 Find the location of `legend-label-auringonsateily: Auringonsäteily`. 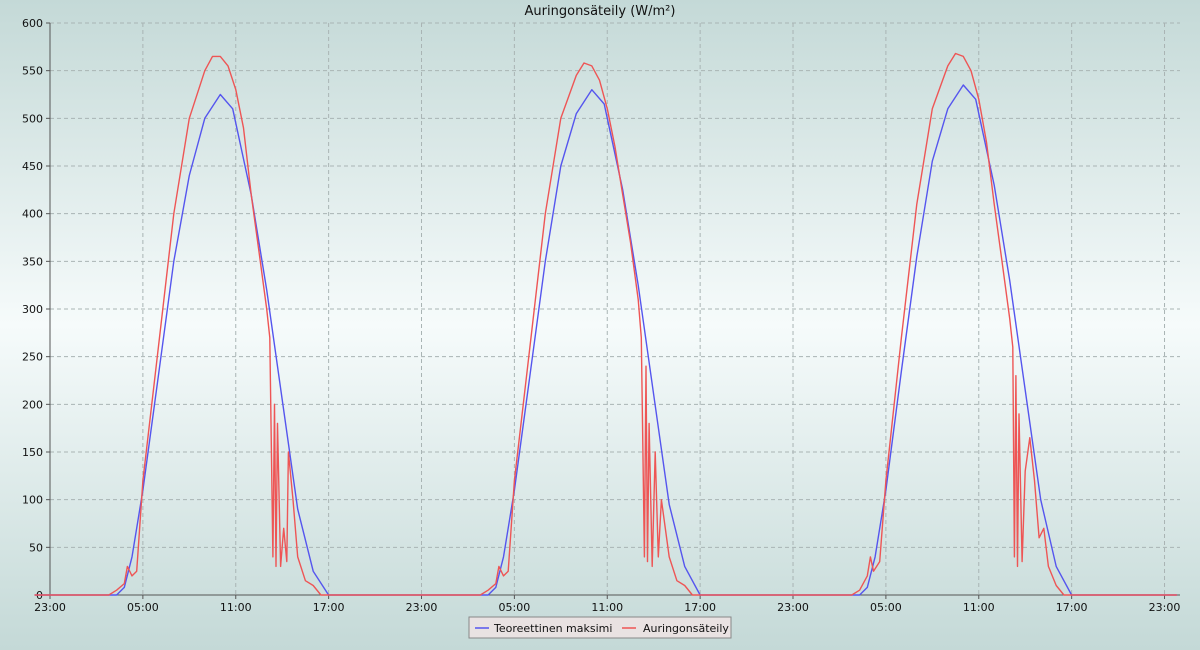

legend-label-auringonsateily: Auringonsäteily is located at coordinates (686, 628).